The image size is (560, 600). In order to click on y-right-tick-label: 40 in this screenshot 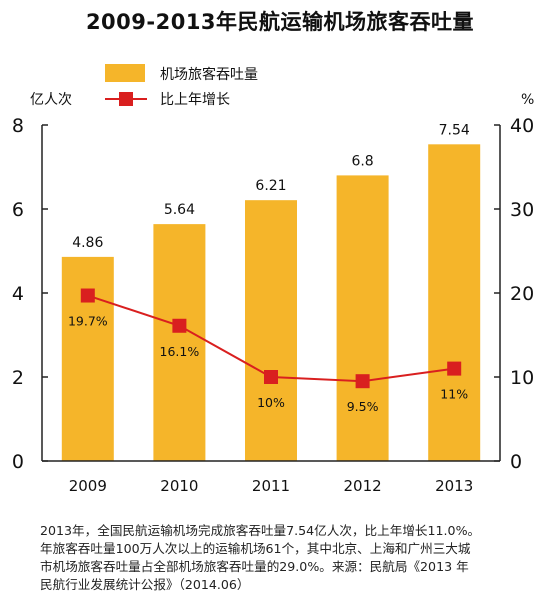, I will do `click(522, 126)`.